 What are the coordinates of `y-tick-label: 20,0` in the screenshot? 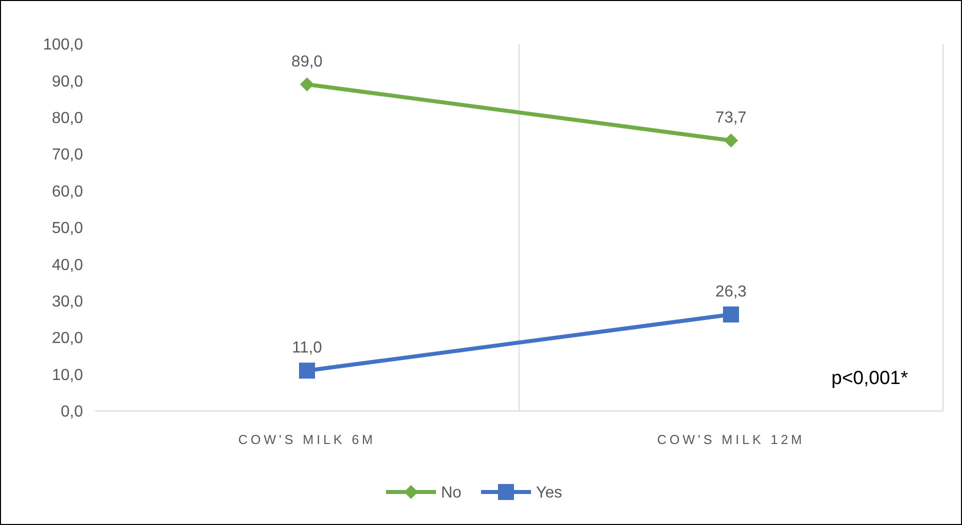 It's located at (68, 339).